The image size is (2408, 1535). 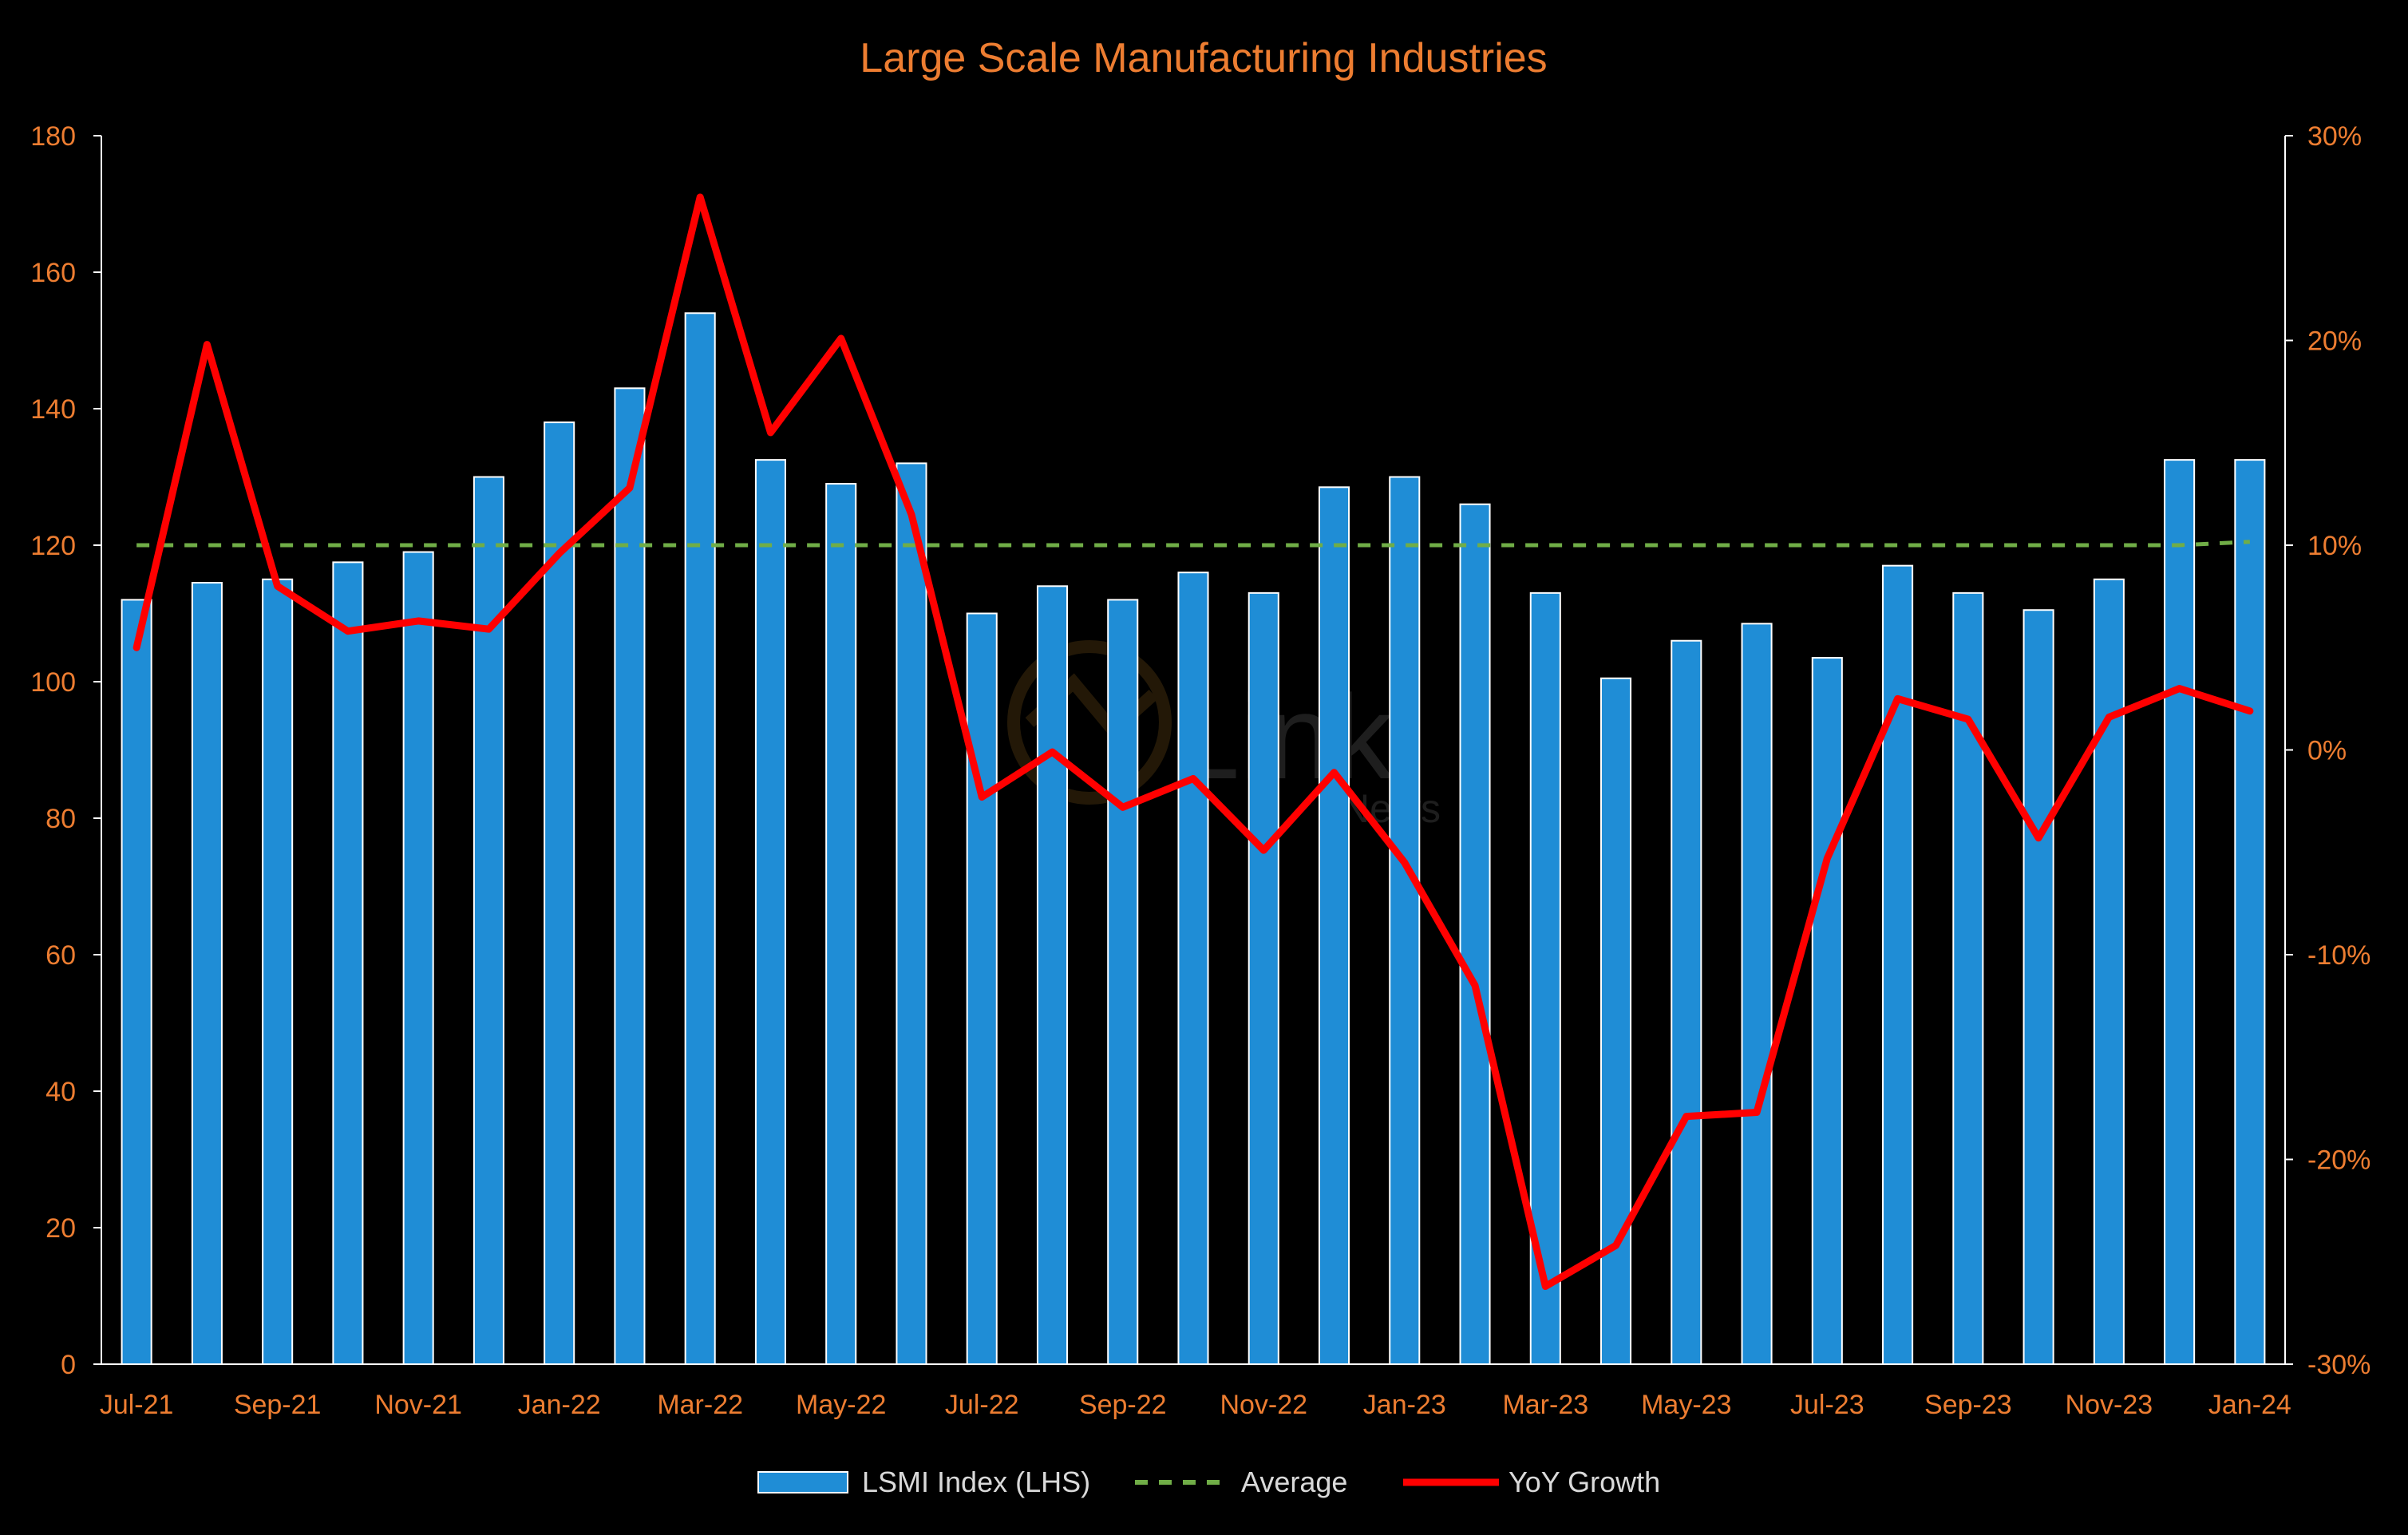 I want to click on y-left-tick-label: 180, so click(x=53, y=136).